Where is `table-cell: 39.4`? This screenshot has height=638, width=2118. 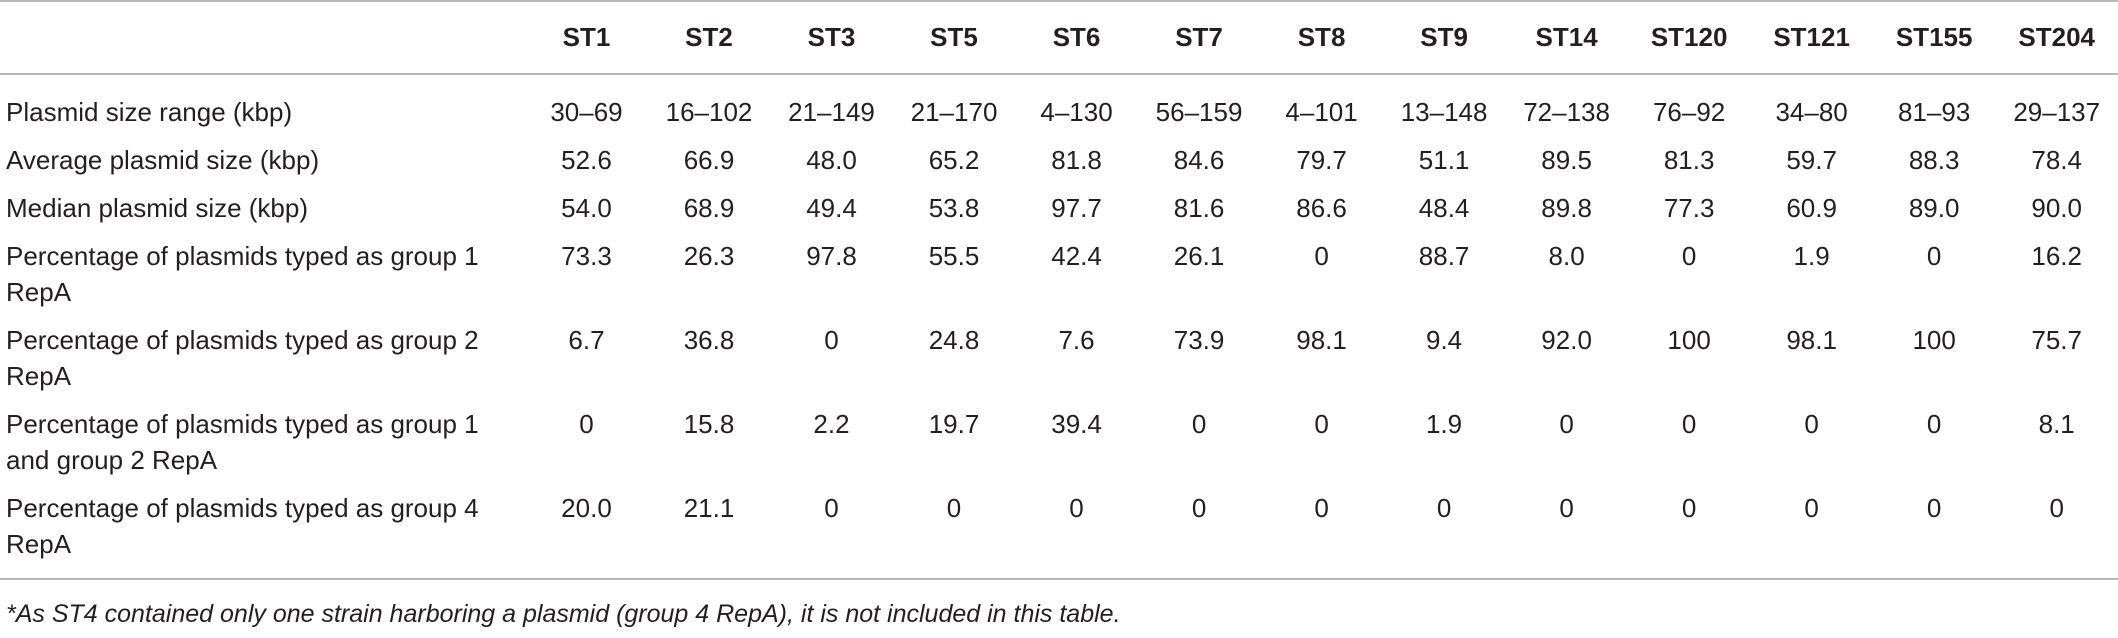
table-cell: 39.4 is located at coordinates (1076, 424).